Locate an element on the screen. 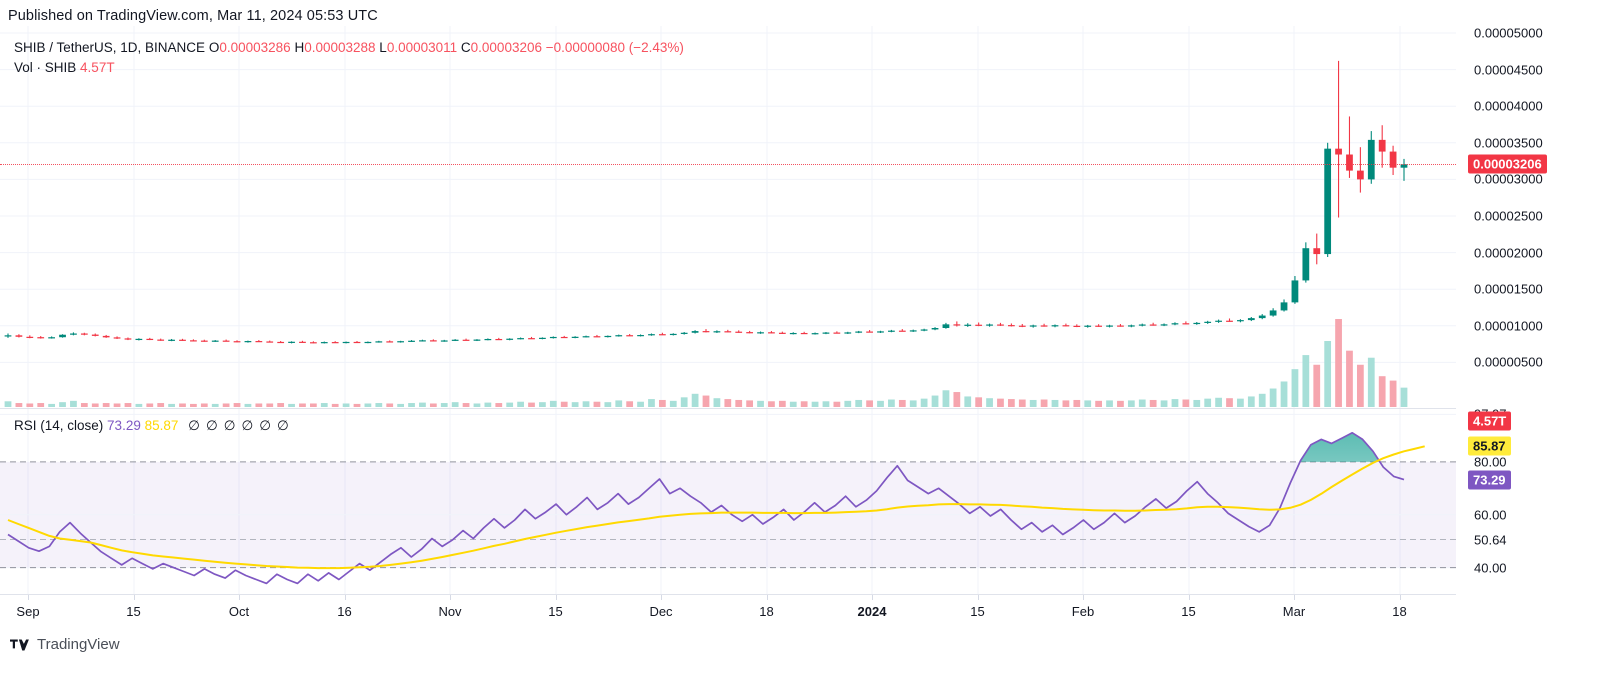 Image resolution: width=1600 pixels, height=678 pixels. volume-badge: 4.57T is located at coordinates (1490, 421).